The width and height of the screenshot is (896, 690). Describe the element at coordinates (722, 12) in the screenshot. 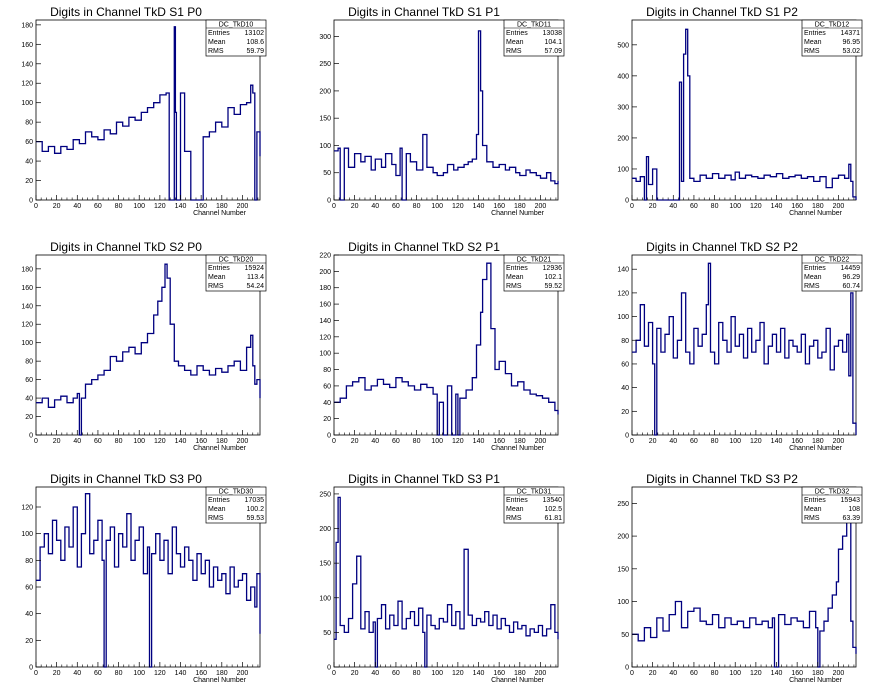

I see `chart-title: Digits in Channel TkD S1 P2` at that location.